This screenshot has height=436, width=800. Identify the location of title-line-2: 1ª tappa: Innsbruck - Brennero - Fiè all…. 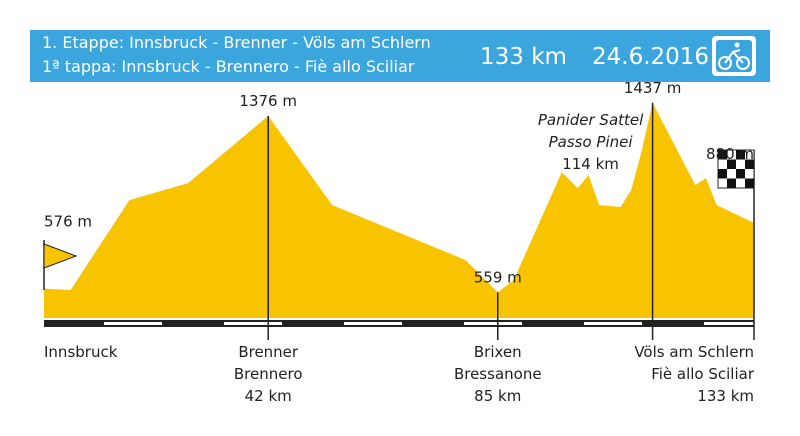
(228, 66).